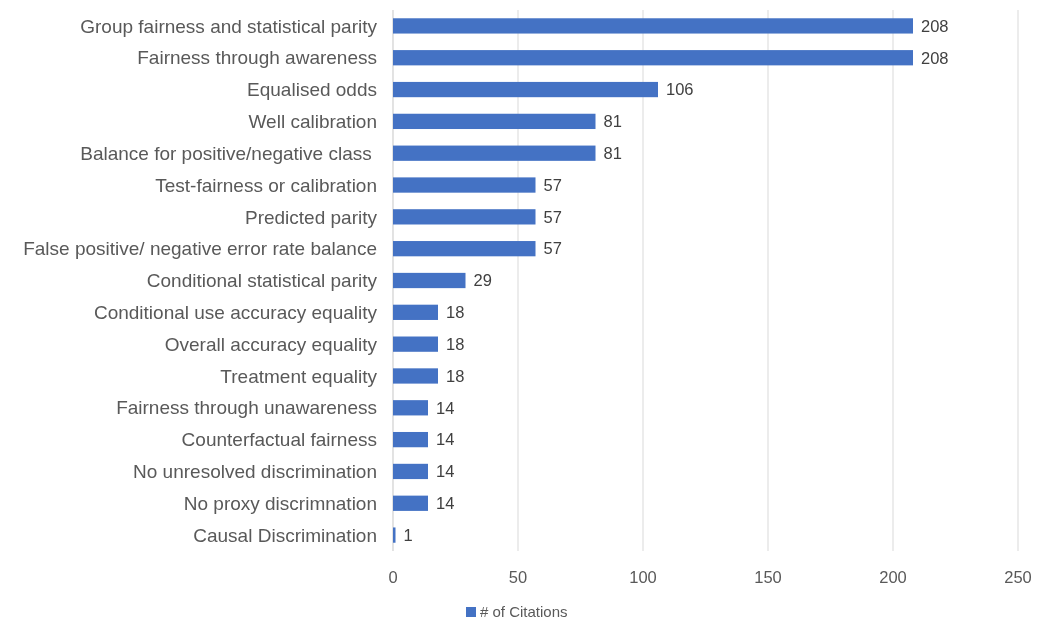 This screenshot has width=1037, height=622. Describe the element at coordinates (229, 26) in the screenshot. I see `y-tick-label: Group fairness and statistical parity` at that location.